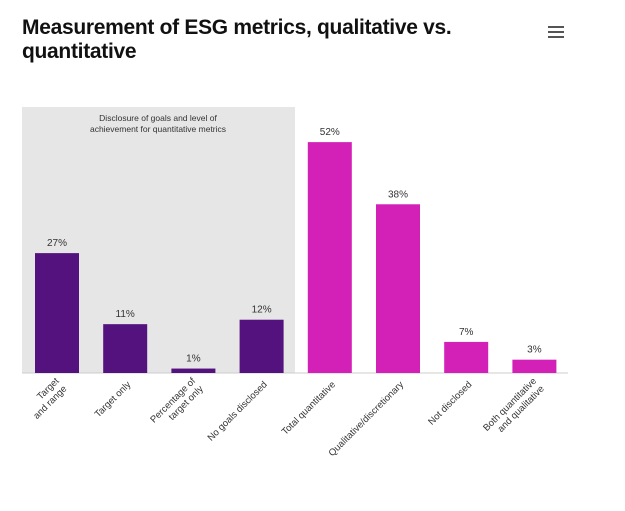 The width and height of the screenshot is (625, 511). I want to click on data-label: 52%, so click(330, 132).